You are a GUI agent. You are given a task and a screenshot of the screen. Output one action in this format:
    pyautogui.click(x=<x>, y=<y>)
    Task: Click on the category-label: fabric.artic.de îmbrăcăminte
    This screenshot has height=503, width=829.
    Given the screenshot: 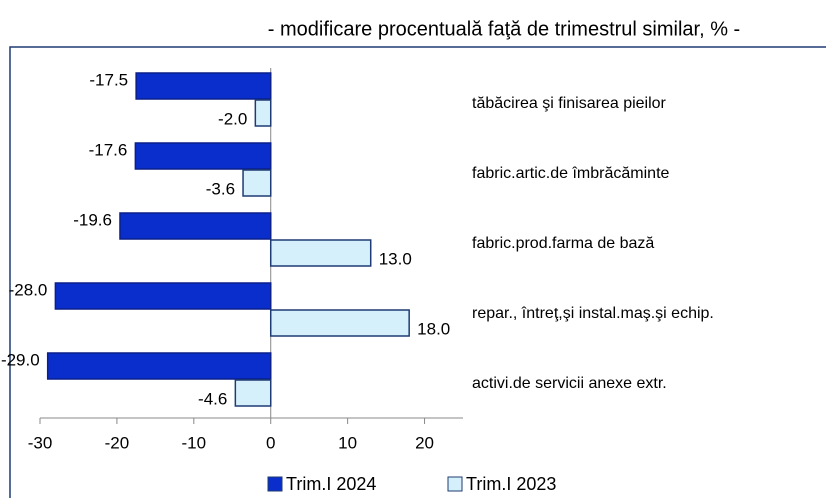 What is the action you would take?
    pyautogui.click(x=571, y=173)
    